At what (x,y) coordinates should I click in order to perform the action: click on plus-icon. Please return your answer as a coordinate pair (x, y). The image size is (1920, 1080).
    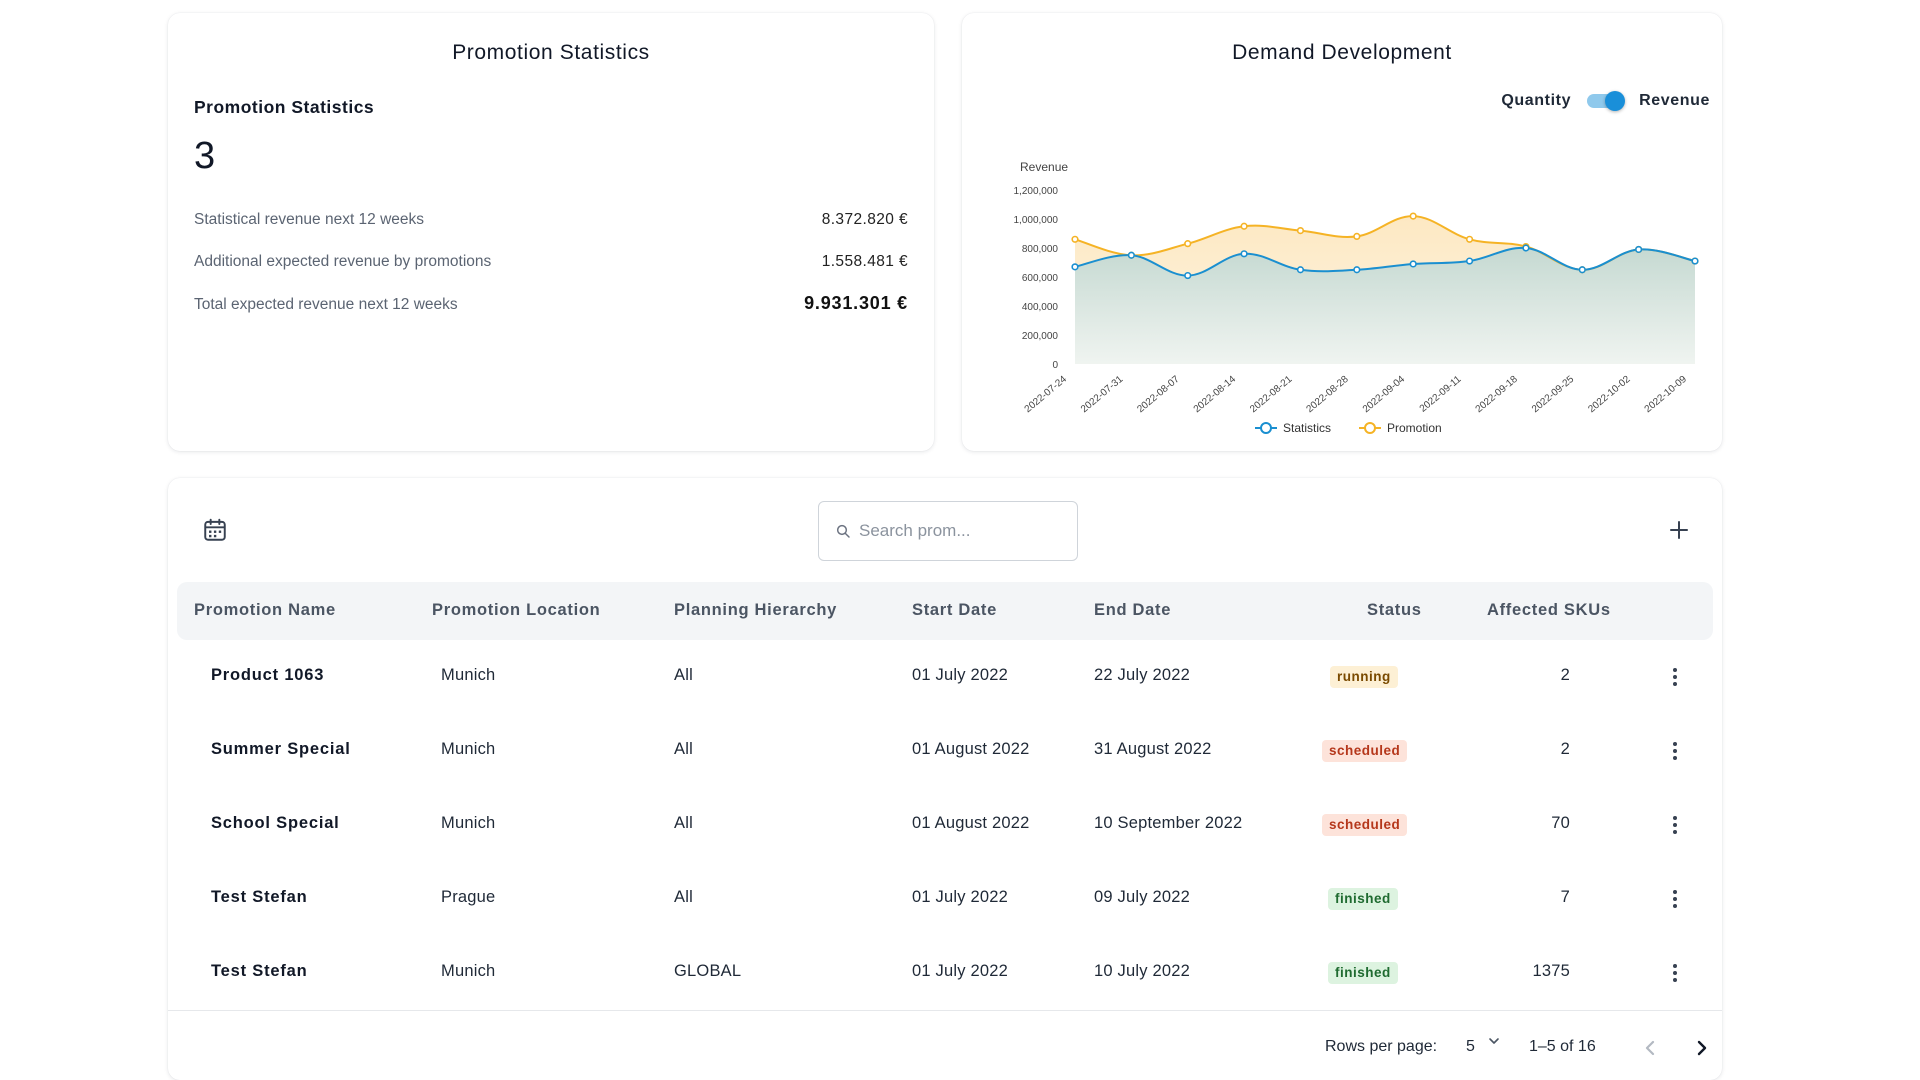
    Looking at the image, I should click on (1679, 530).